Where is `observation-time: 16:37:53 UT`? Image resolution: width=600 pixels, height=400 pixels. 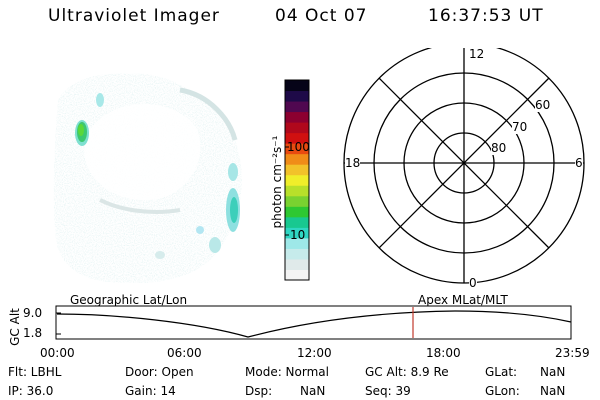
observation-time: 16:37:53 UT is located at coordinates (486, 16).